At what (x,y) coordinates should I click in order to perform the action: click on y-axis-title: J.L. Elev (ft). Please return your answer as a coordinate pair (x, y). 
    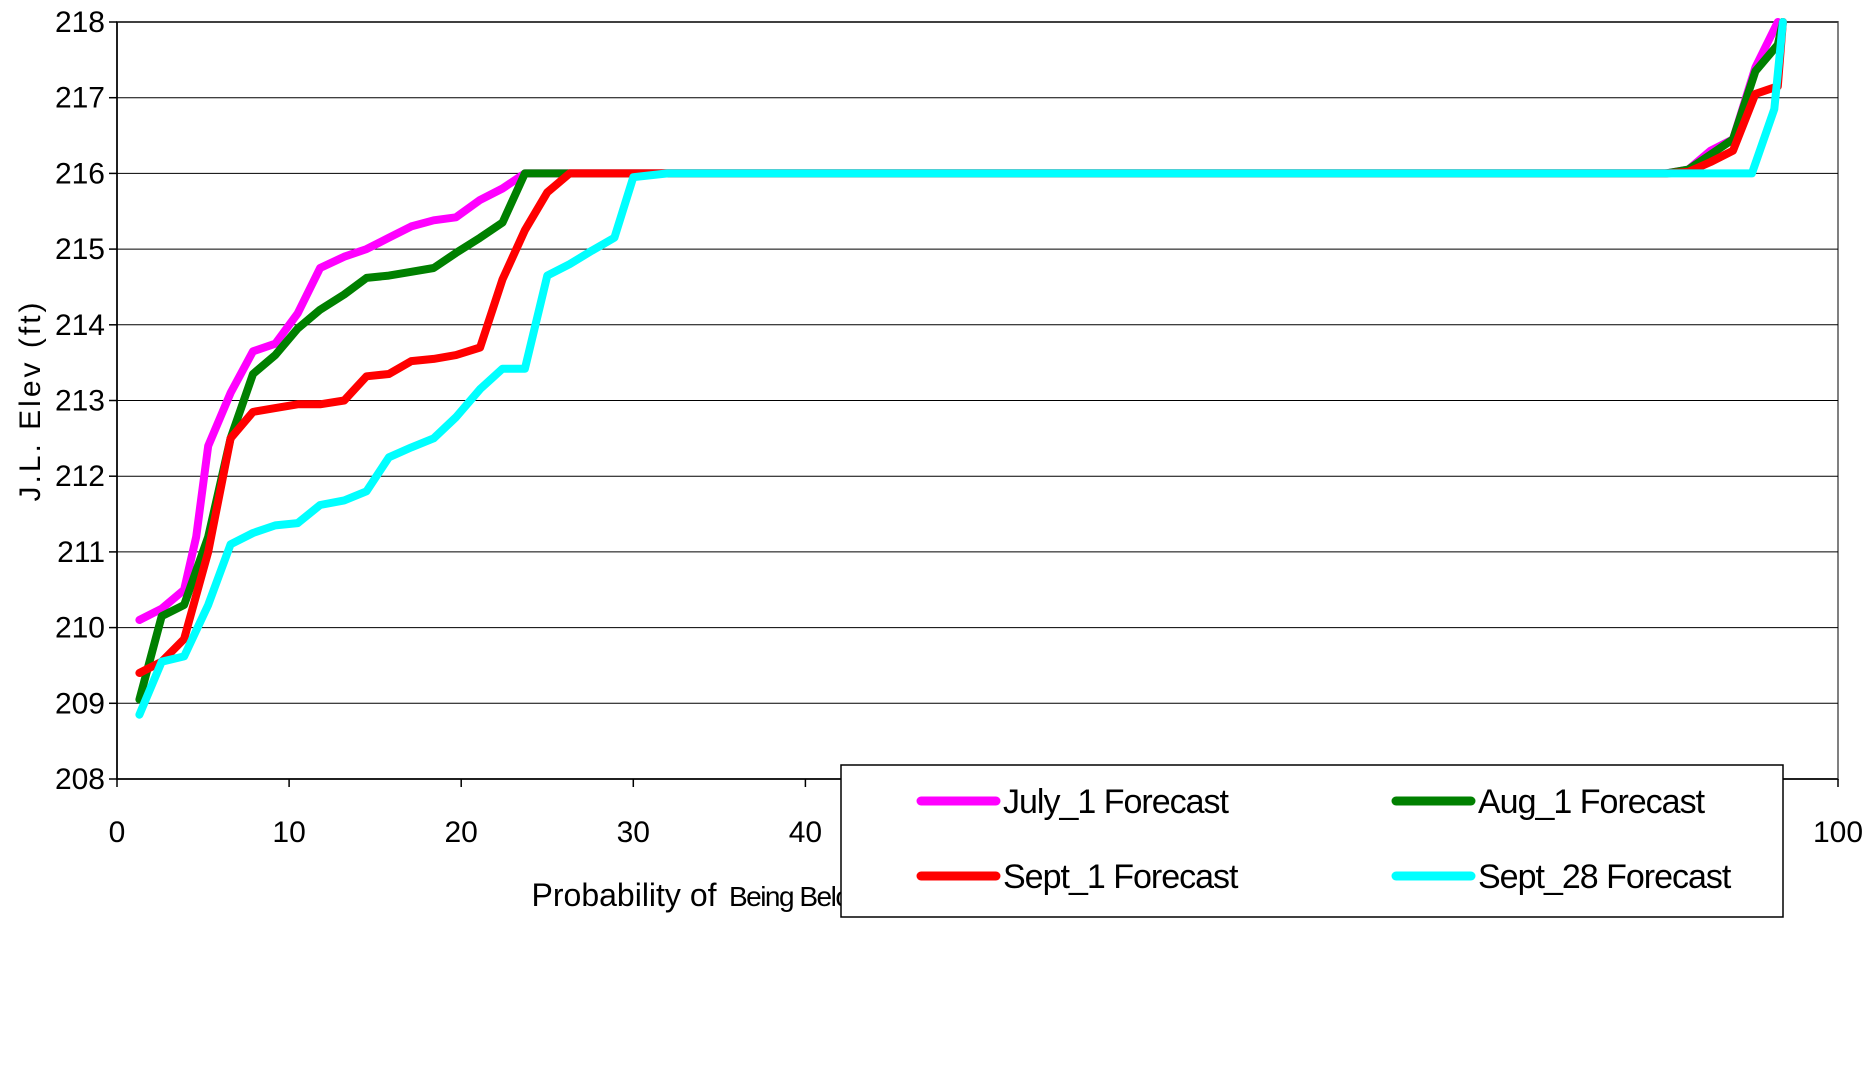
    Looking at the image, I should click on (30, 400).